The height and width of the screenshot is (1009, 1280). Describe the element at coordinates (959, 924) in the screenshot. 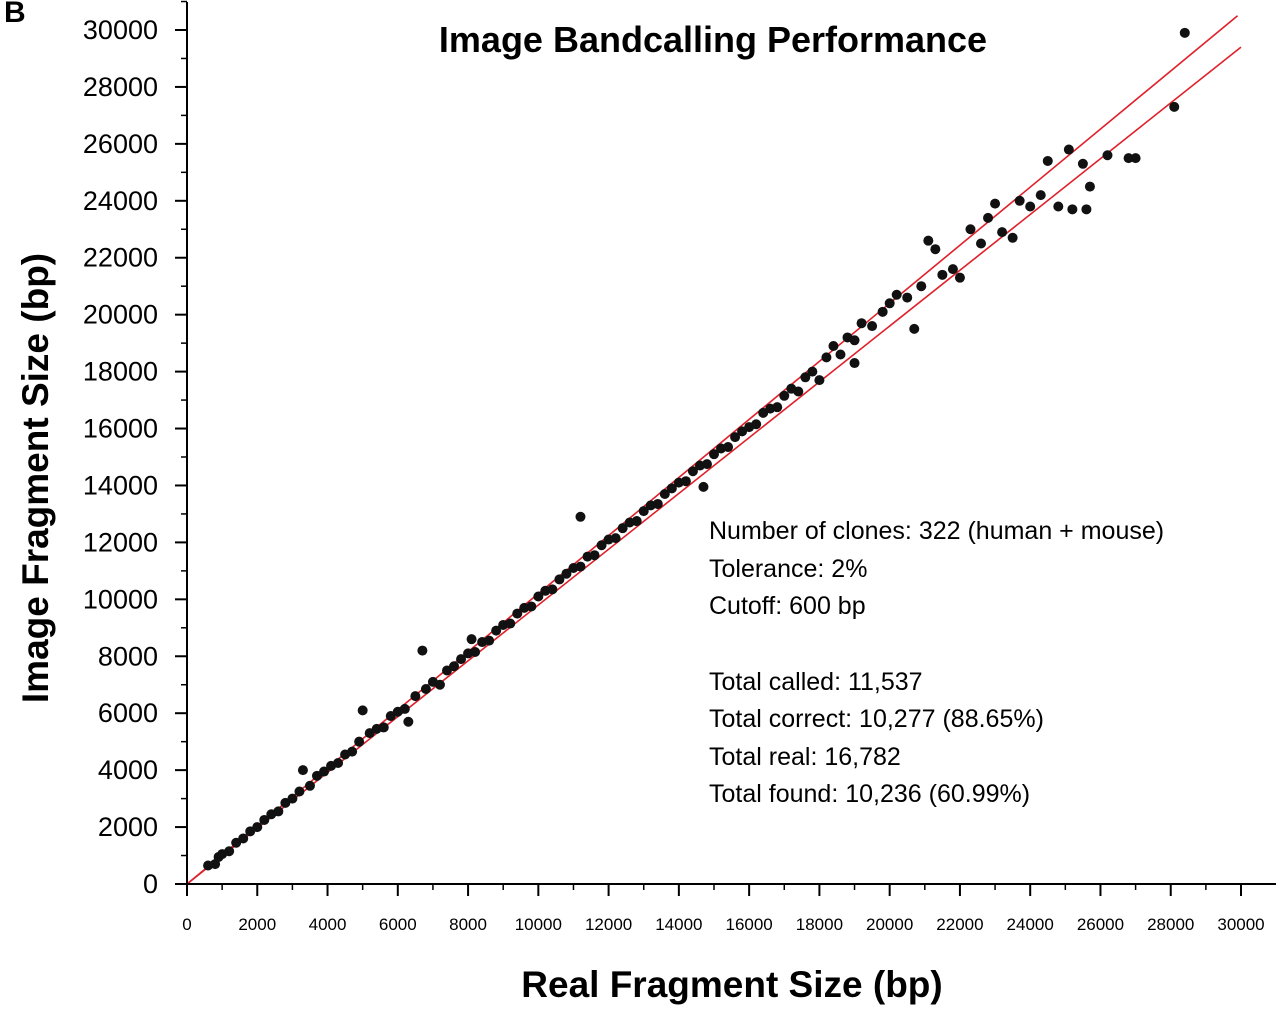

I see `x-tick-label: 22000` at that location.